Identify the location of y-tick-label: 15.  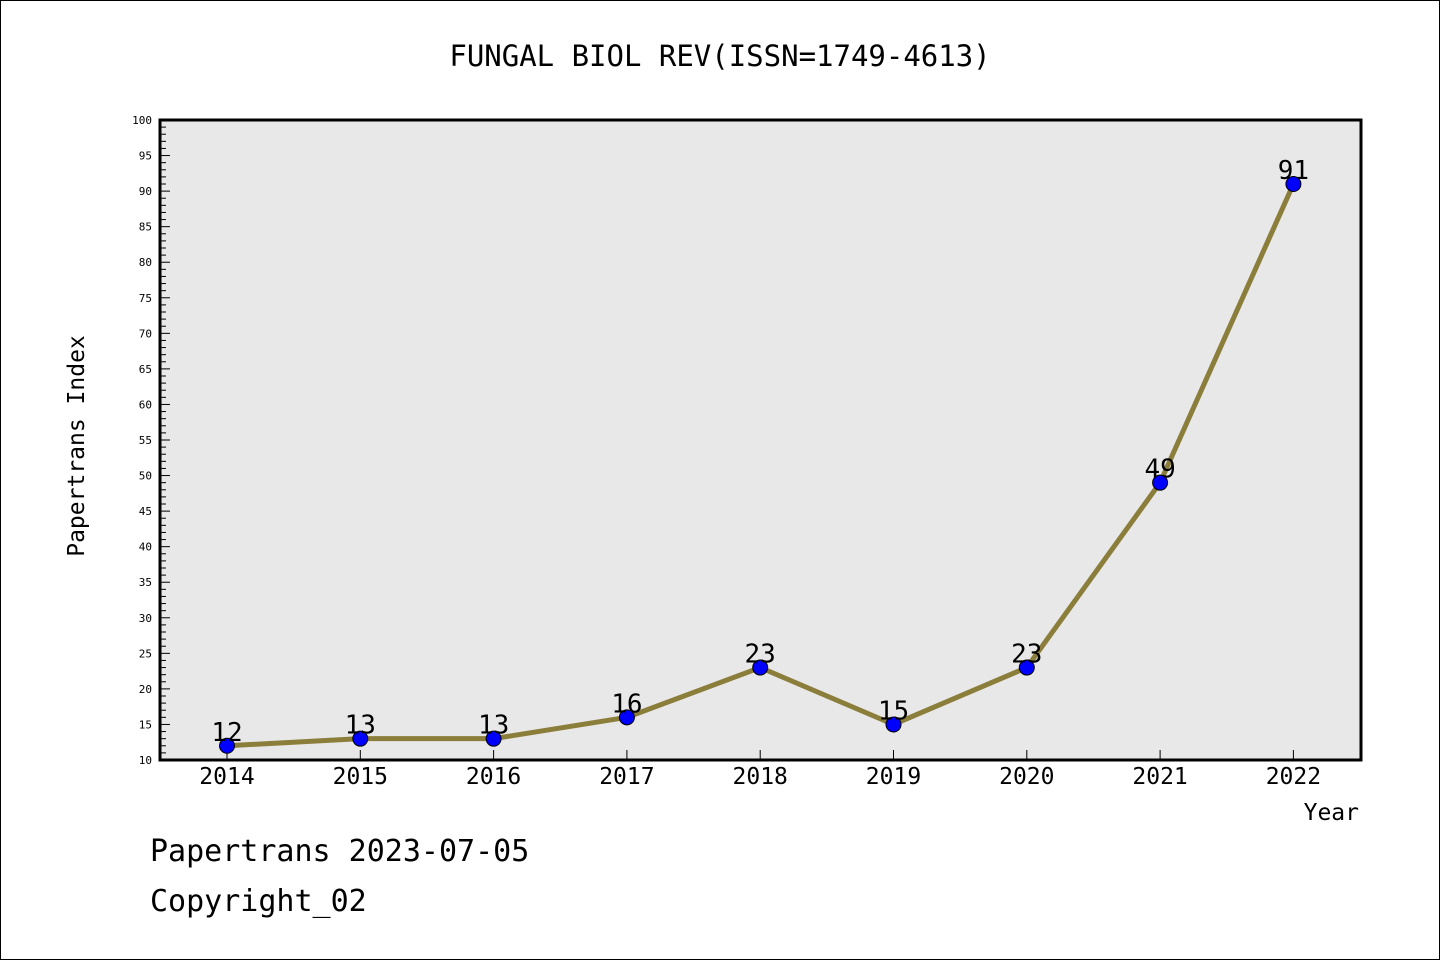
(145, 724).